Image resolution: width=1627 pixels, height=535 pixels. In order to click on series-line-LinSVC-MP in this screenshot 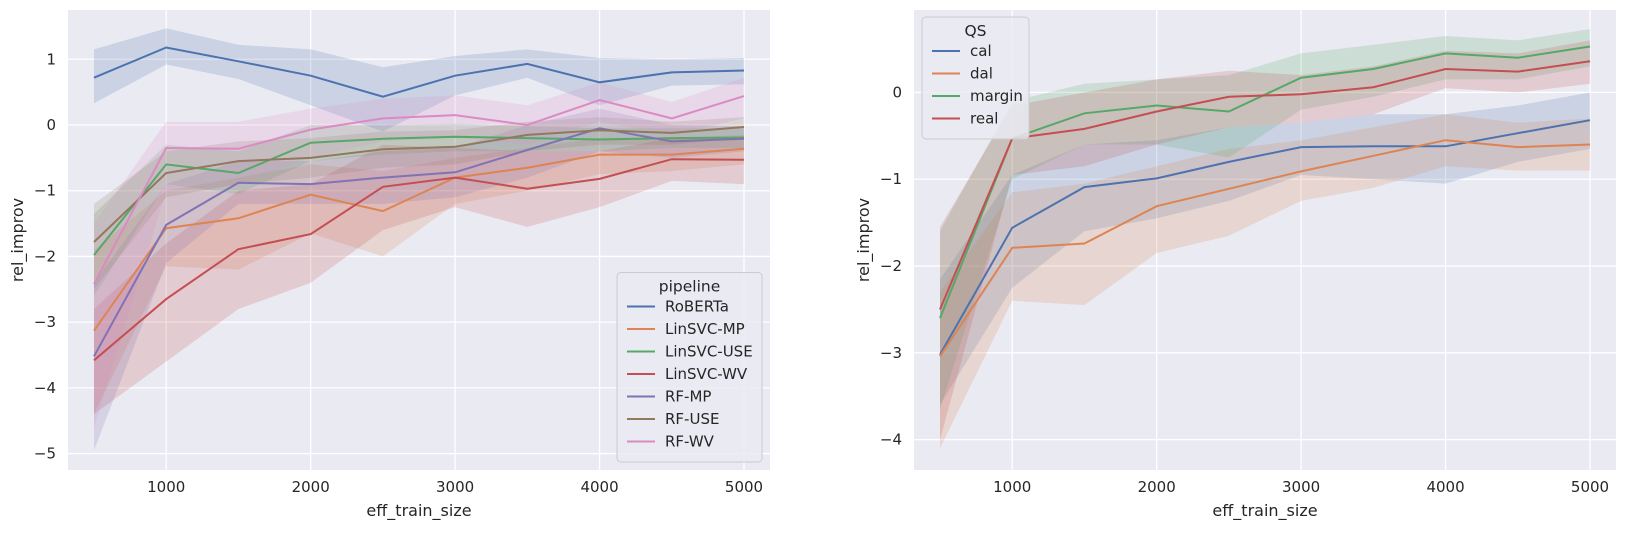, I will do `click(419, 239)`.